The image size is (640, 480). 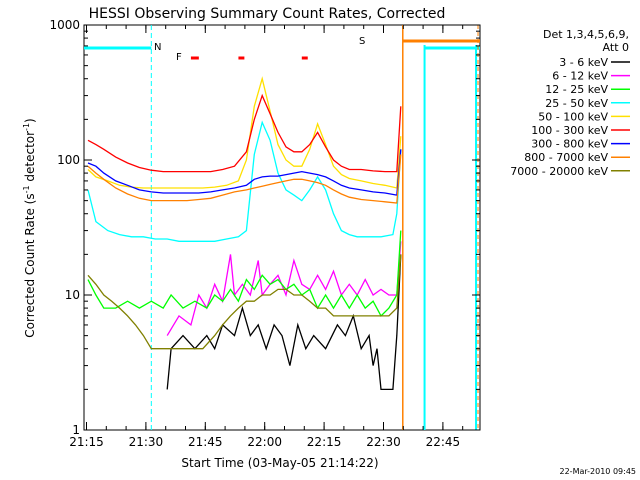 What do you see at coordinates (76, 430) in the screenshot?
I see `y-tick-label: 1` at bounding box center [76, 430].